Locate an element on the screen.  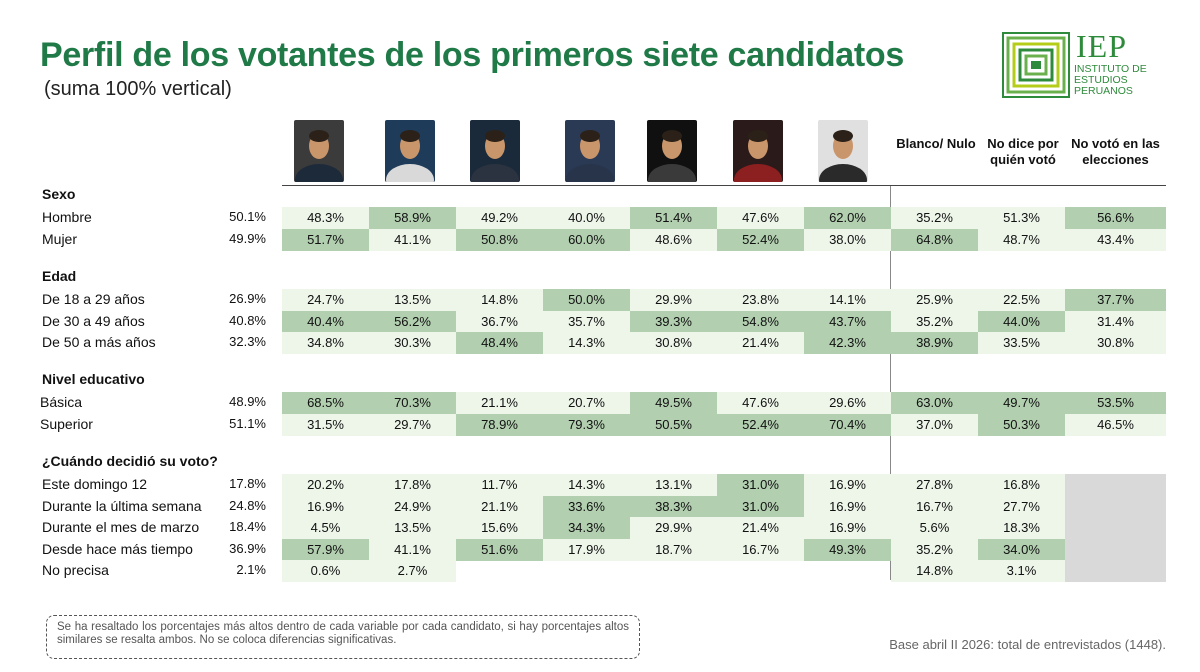
table-cell: 11.7% is located at coordinates (499, 485).